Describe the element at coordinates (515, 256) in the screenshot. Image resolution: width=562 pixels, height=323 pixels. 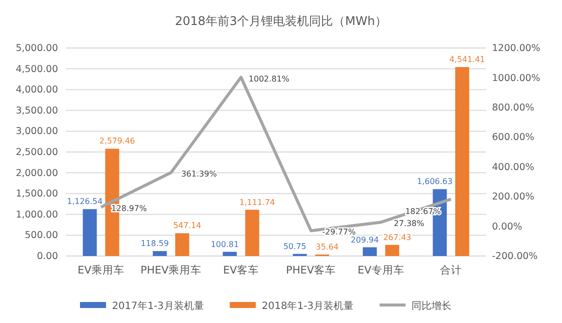
I see `y2-tick-label: -200.00%` at that location.